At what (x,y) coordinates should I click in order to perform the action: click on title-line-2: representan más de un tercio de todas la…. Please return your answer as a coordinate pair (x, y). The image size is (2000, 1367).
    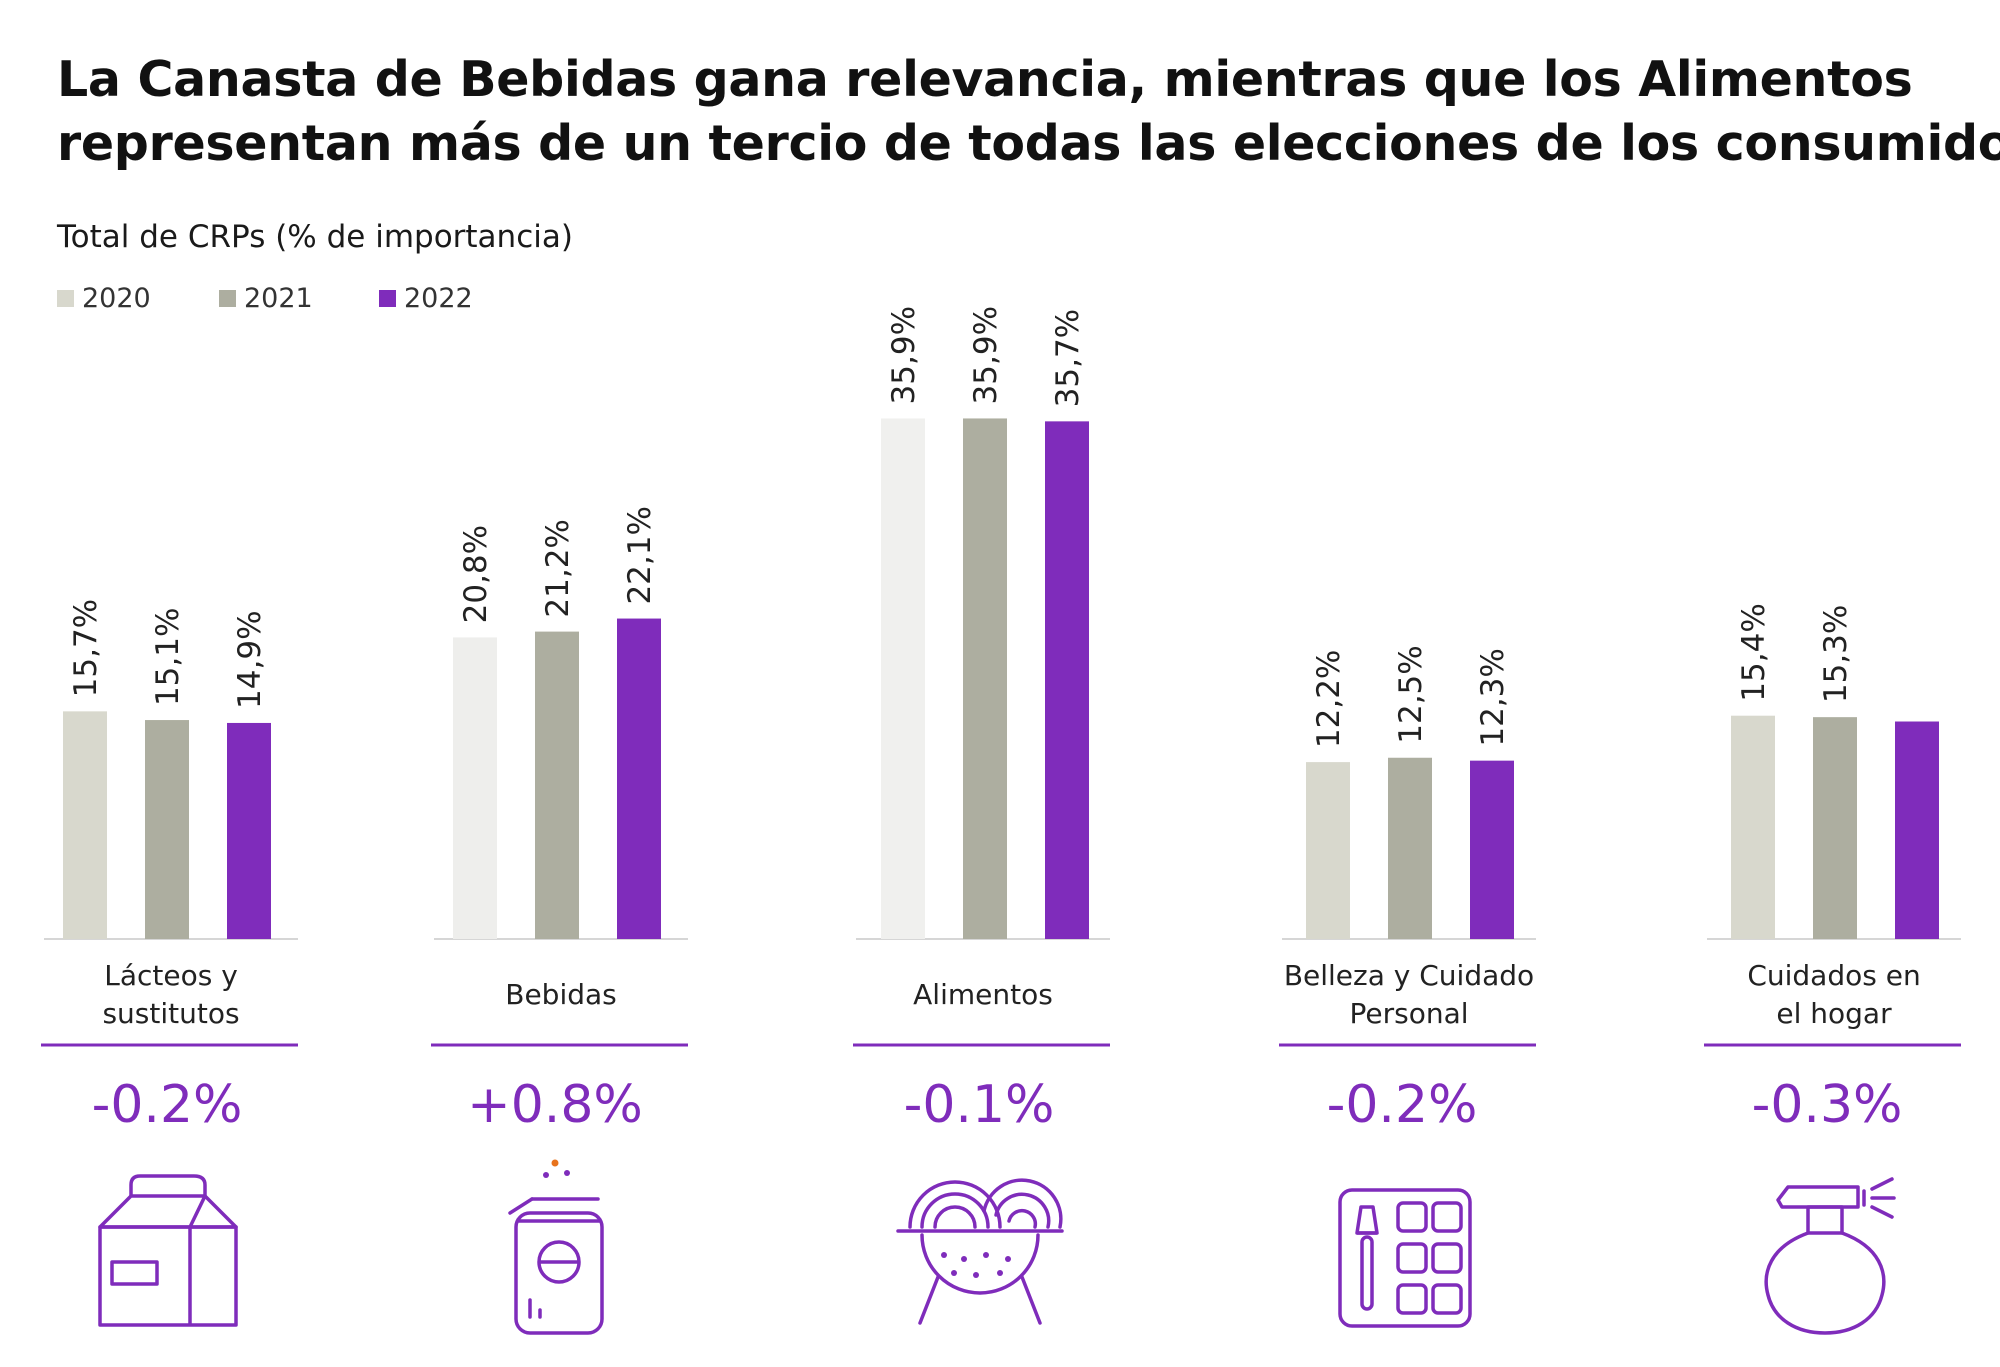
    Looking at the image, I should click on (1028, 143).